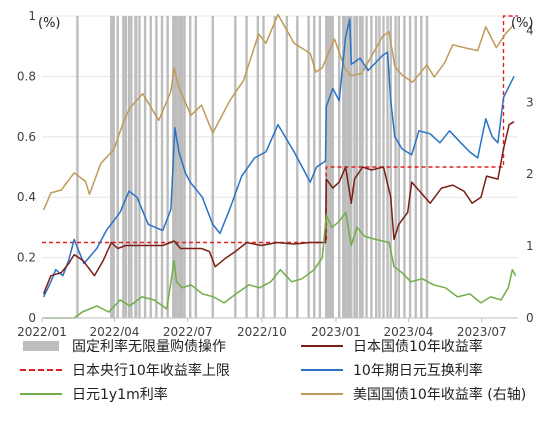 The height and width of the screenshot is (434, 550). Describe the element at coordinates (322, 370) in the screenshot. I see `legend-swatch-blue-line` at that location.